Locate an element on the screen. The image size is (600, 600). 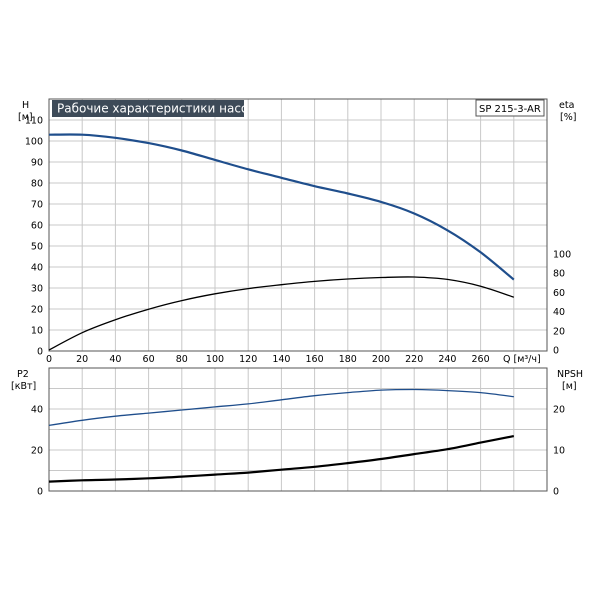
title-box is located at coordinates (148, 108).